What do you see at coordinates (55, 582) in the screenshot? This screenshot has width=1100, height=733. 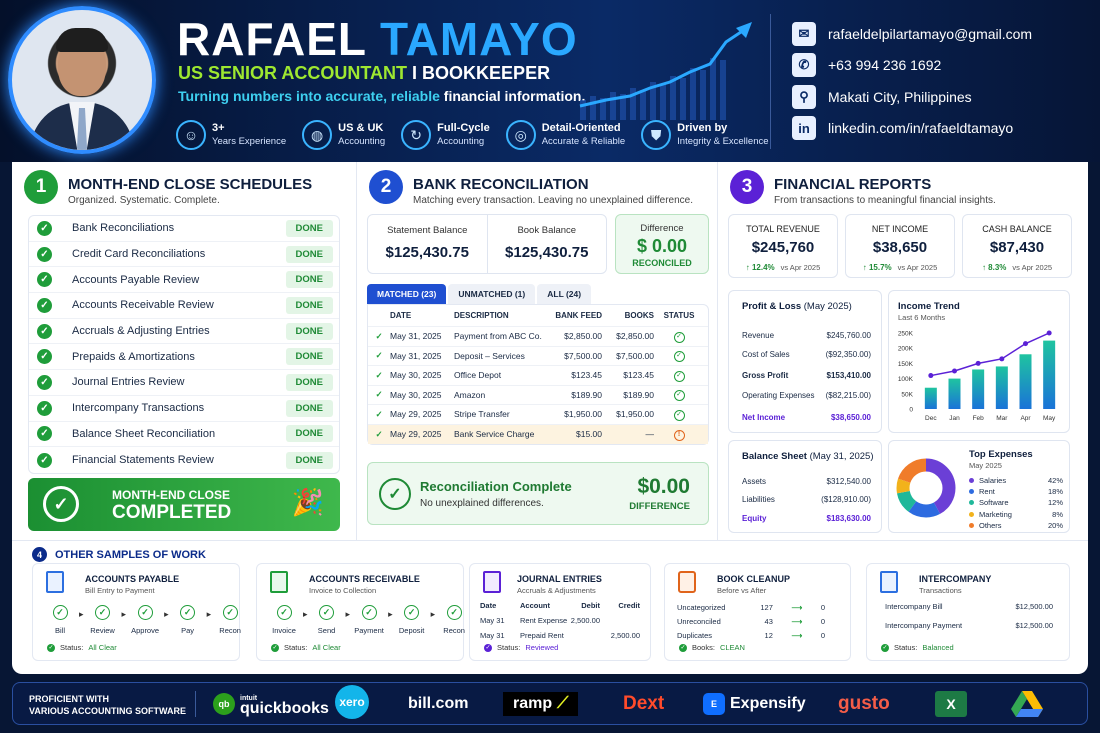 I see `document-icon` at bounding box center [55, 582].